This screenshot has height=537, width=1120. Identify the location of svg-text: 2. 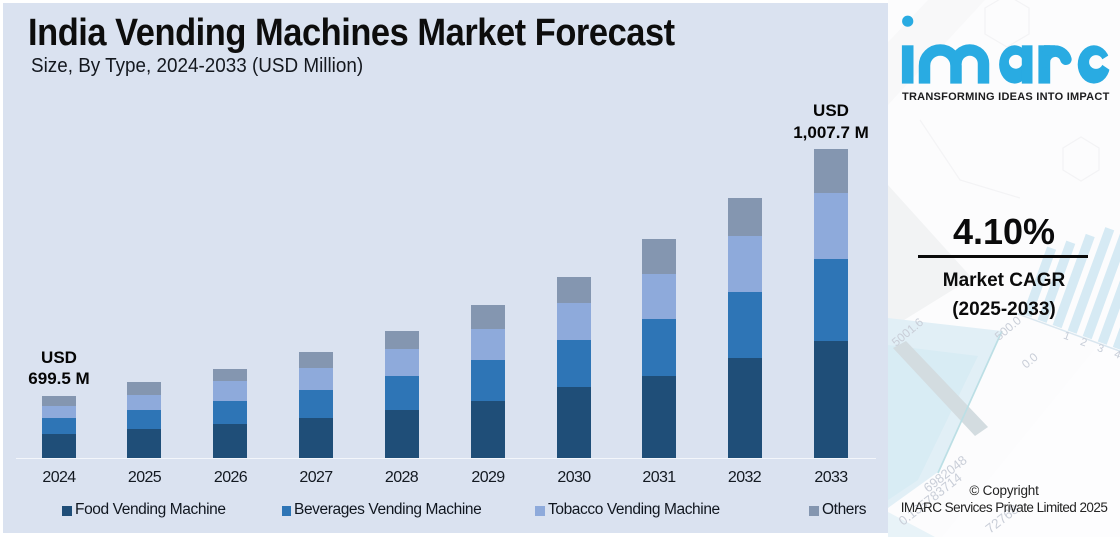
(1084, 342).